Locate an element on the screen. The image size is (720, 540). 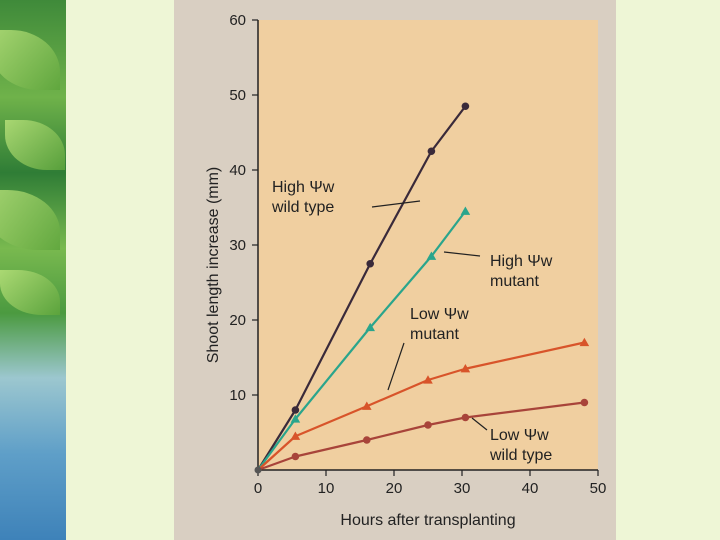
y-tick-label: 50 is located at coordinates (237, 95).